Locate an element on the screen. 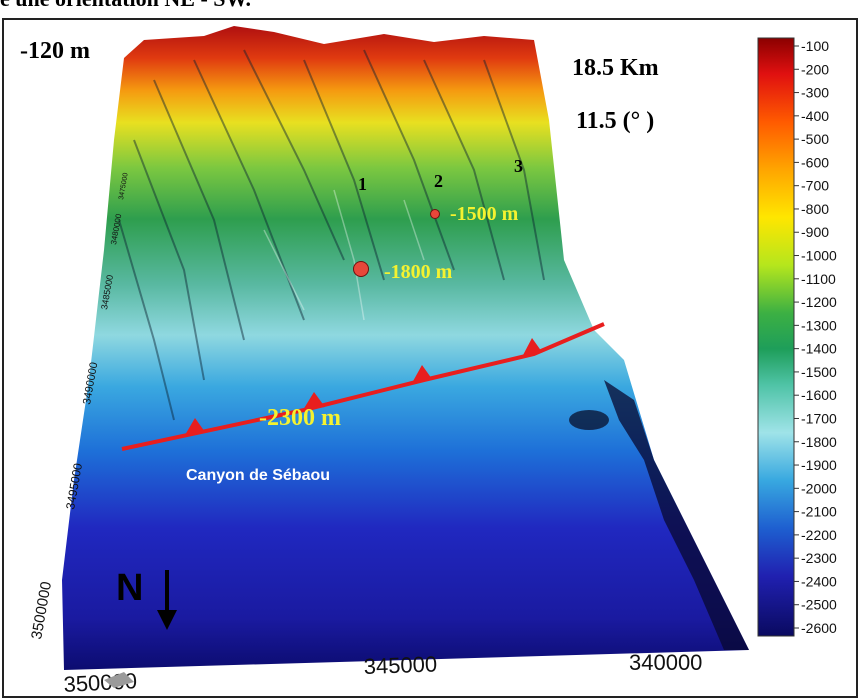 The width and height of the screenshot is (862, 699). colorbar-tick-label: -1200 is located at coordinates (819, 302).